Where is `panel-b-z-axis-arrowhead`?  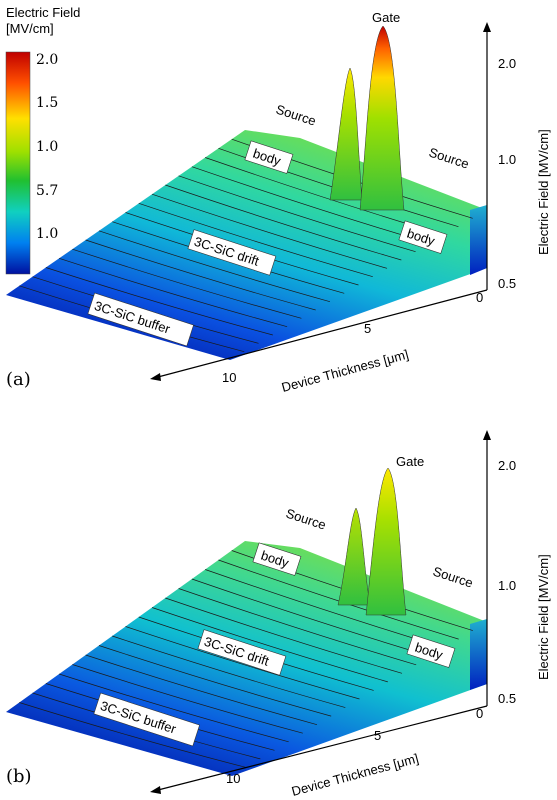
panel-b-z-axis-arrowhead is located at coordinates (487, 435).